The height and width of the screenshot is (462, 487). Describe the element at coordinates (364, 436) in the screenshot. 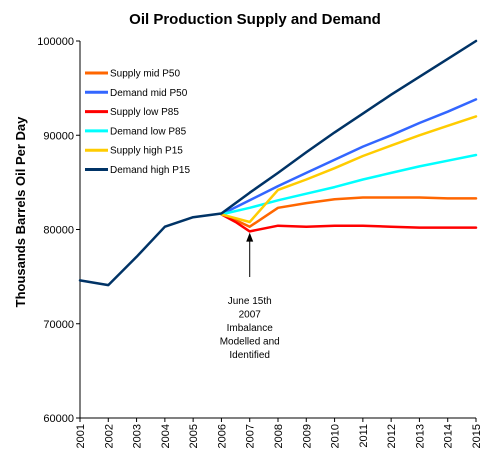

I see `x-tick-label: 2011` at that location.